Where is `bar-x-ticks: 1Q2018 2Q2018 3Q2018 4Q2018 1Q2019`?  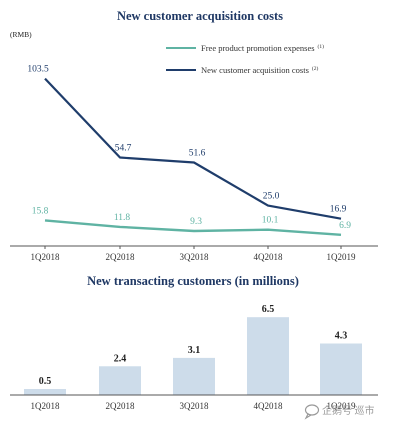
bar-x-ticks: 1Q2018 2Q2018 3Q2018 4Q2018 1Q2019 is located at coordinates (193, 406).